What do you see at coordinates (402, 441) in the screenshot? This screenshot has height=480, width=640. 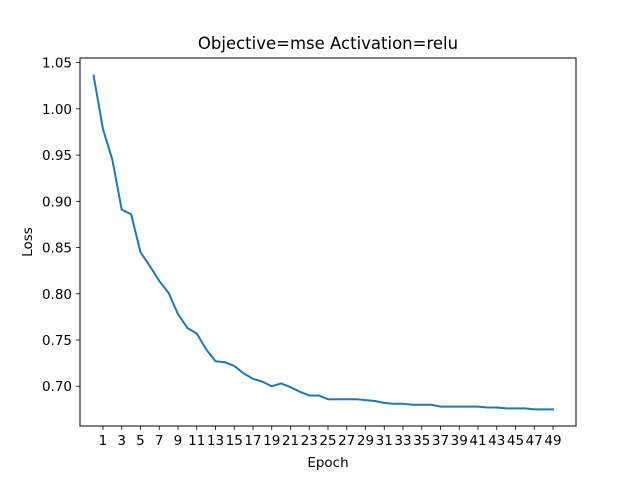 I see `x-tick-label: 33` at bounding box center [402, 441].